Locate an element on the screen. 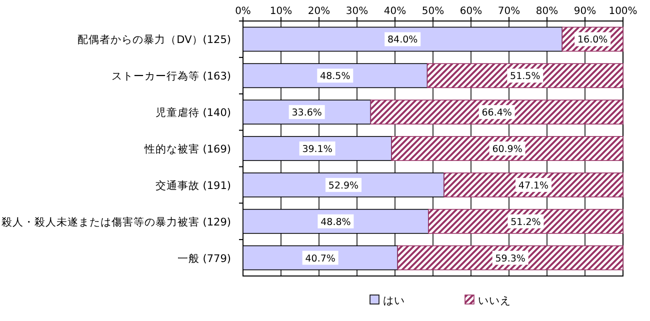 The width and height of the screenshot is (650, 321). data-label: 60.9% is located at coordinates (507, 149).